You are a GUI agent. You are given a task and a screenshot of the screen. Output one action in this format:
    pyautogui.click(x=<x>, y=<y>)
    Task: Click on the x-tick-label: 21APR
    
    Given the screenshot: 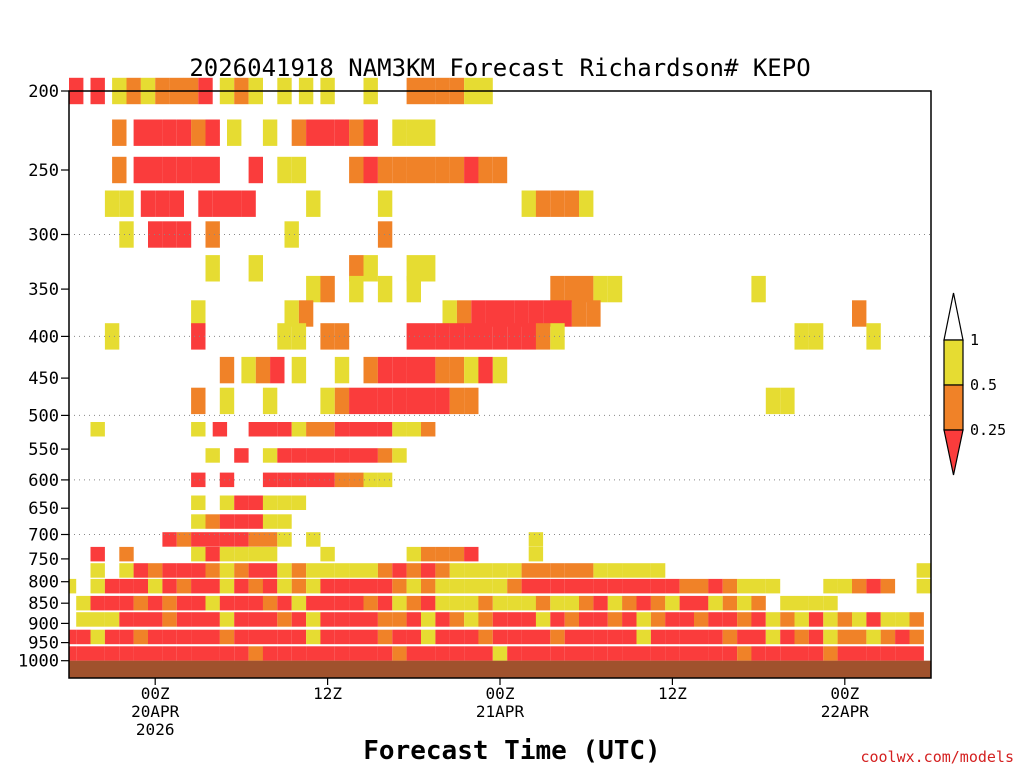 What is the action you would take?
    pyautogui.click(x=500, y=711)
    